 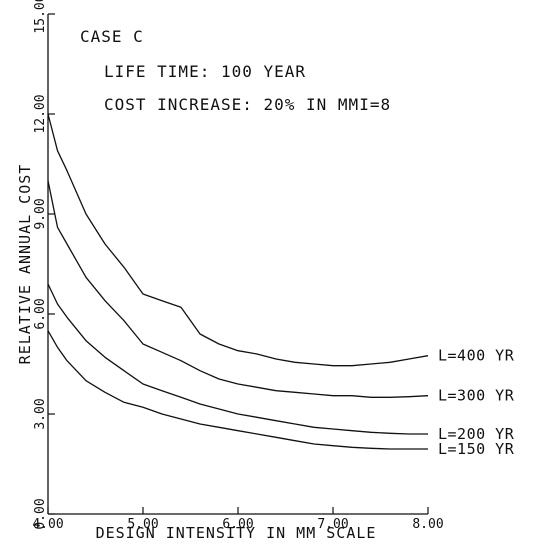 I want to click on series-label: L=300 YR, so click(x=476, y=396).